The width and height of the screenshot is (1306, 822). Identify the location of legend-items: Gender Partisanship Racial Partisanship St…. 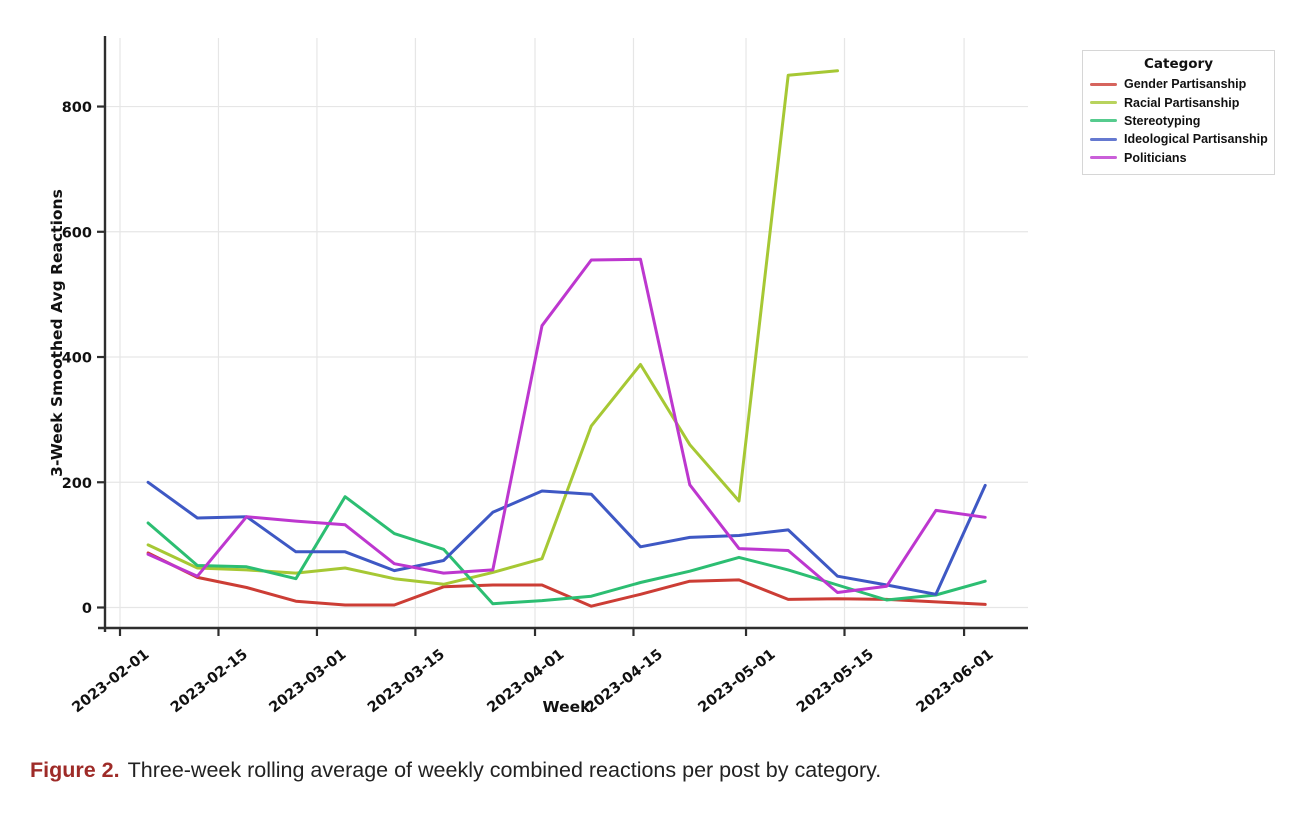
(1178, 121).